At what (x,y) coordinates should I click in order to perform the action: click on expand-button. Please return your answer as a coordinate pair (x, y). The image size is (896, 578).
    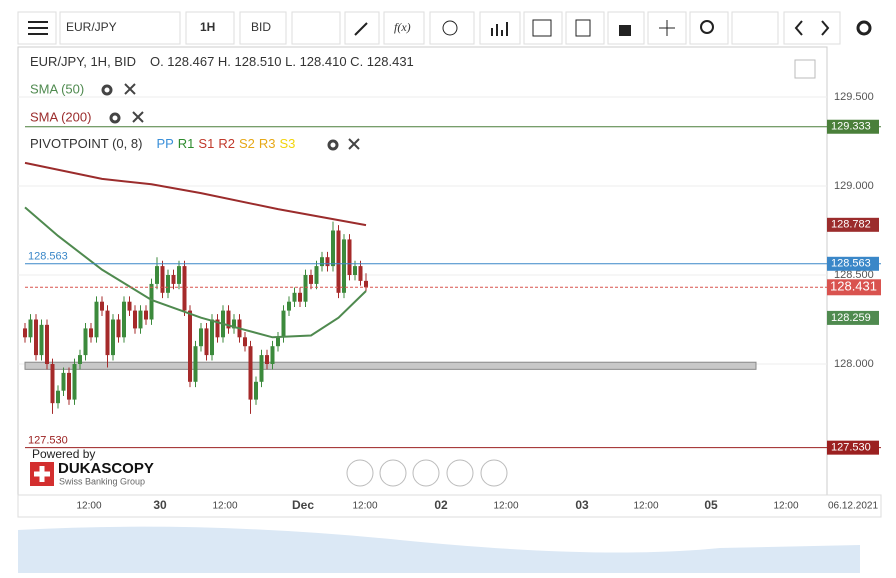
    Looking at the image, I should click on (805, 69).